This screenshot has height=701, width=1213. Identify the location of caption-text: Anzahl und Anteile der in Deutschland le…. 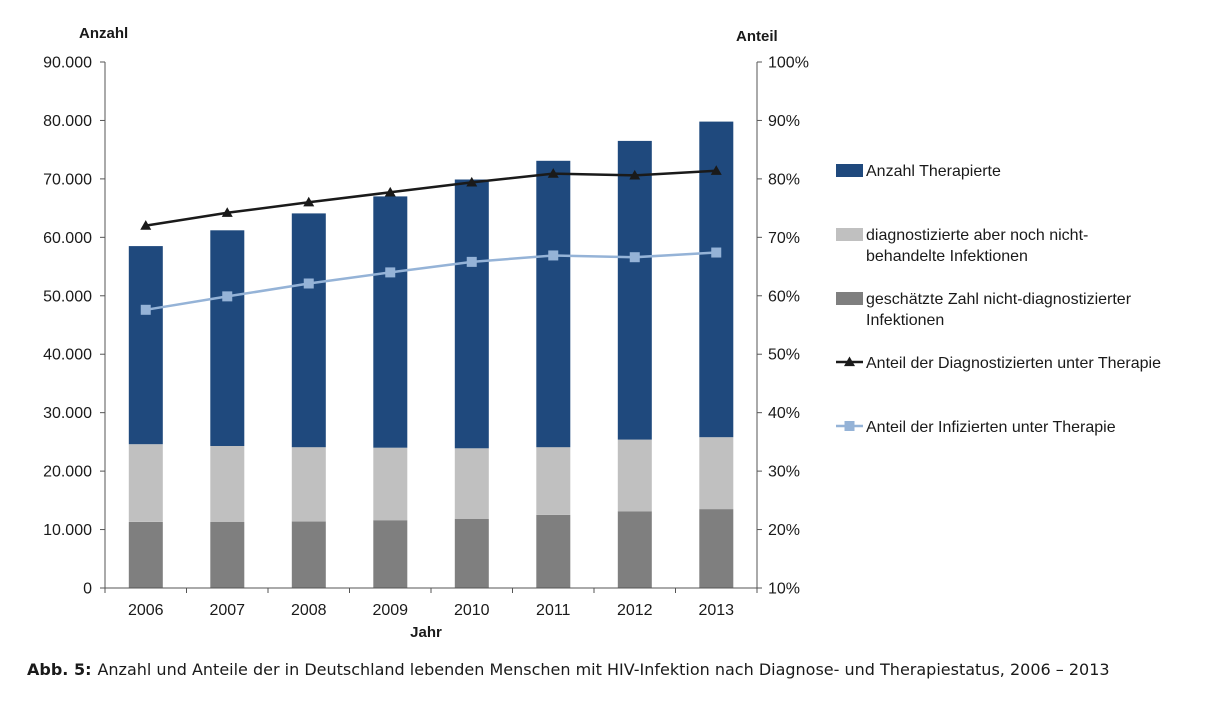
(603, 669).